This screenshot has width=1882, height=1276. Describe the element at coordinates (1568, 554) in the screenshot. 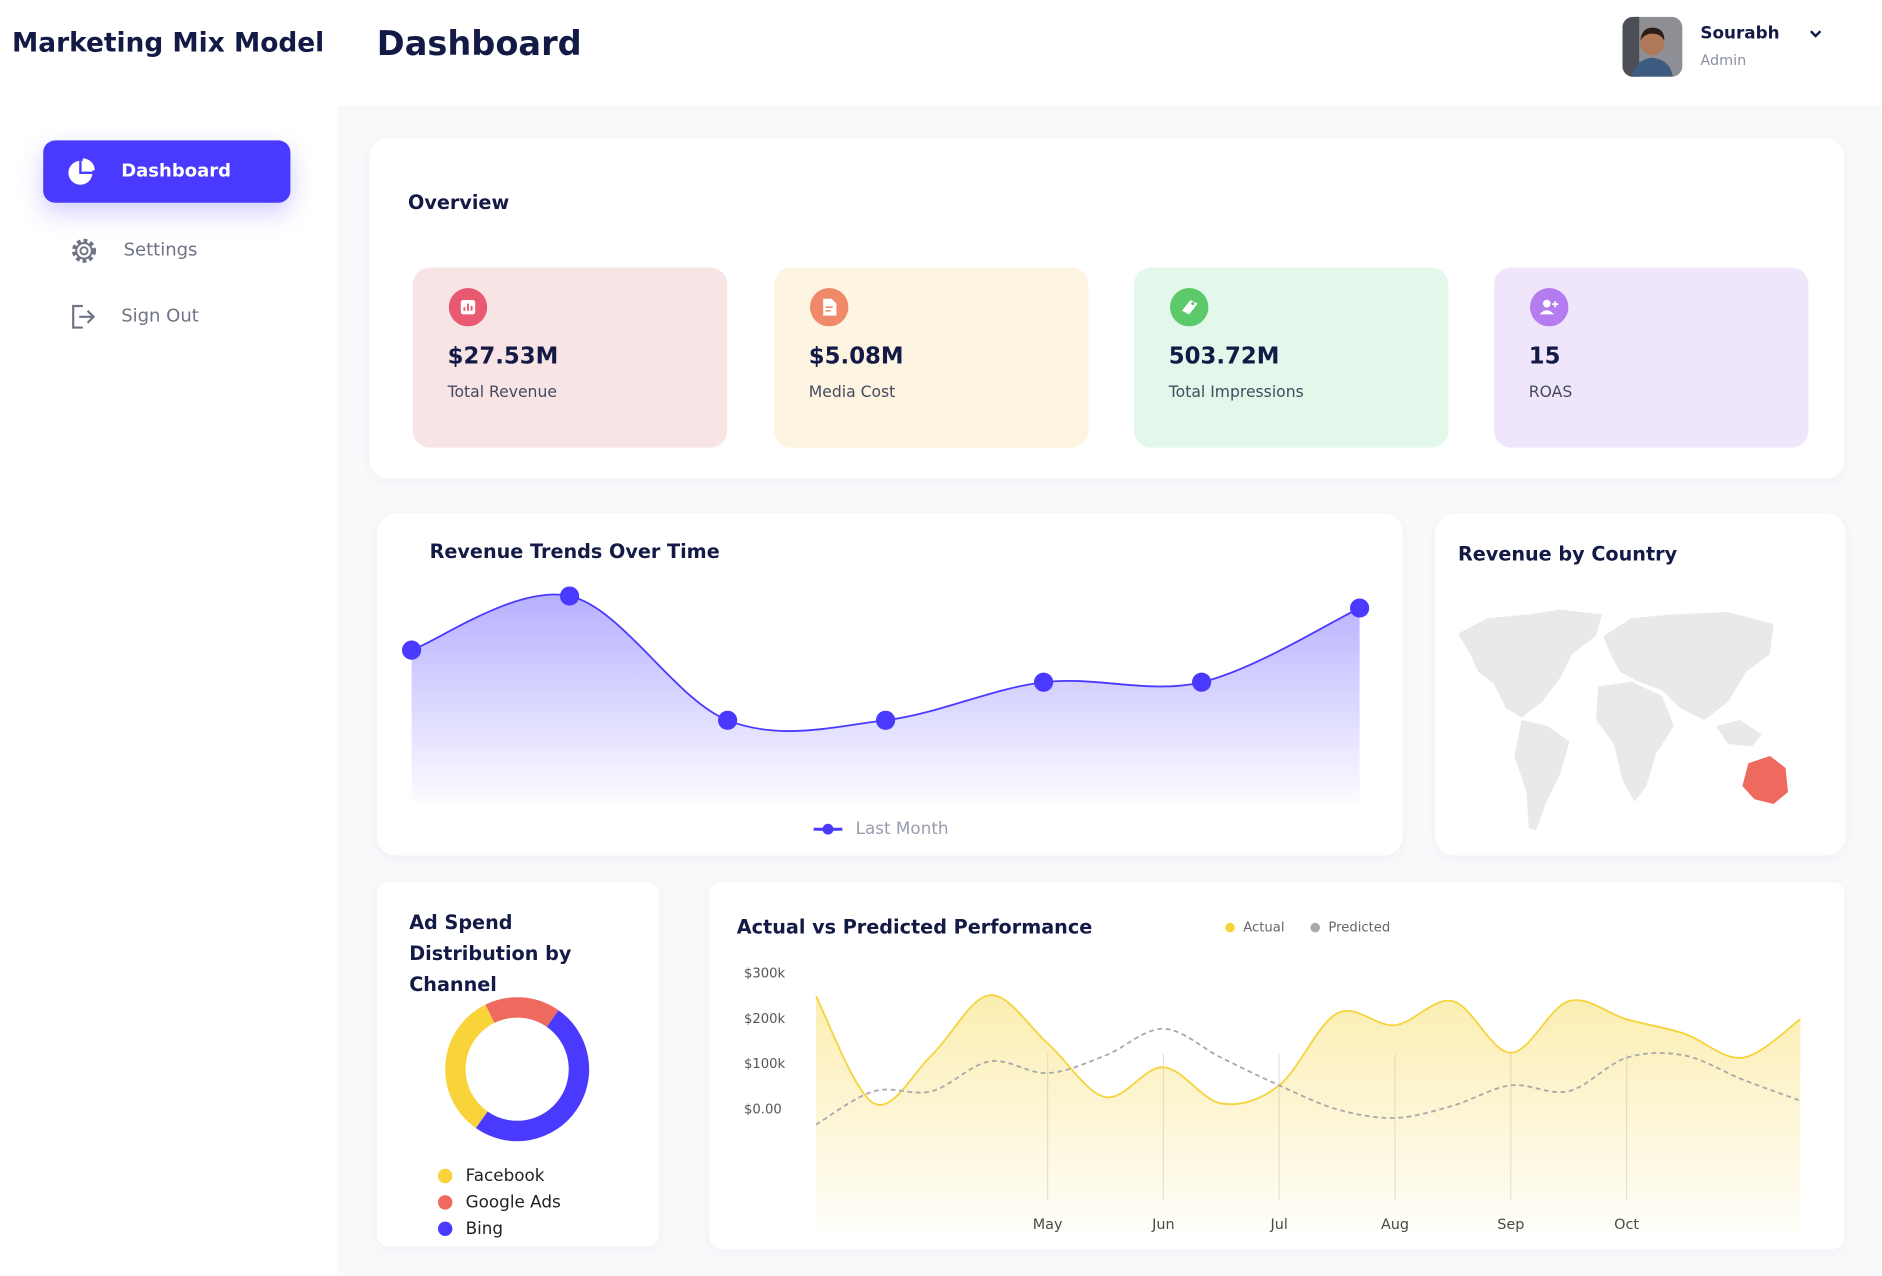

I see `map-title: Revenue by Country` at that location.